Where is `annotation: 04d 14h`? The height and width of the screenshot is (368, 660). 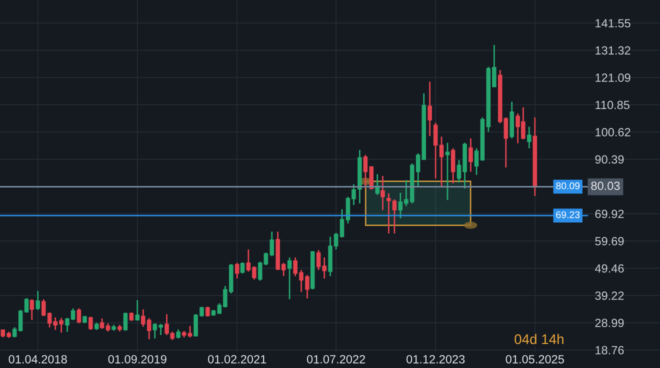
annotation: 04d 14h is located at coordinates (539, 339).